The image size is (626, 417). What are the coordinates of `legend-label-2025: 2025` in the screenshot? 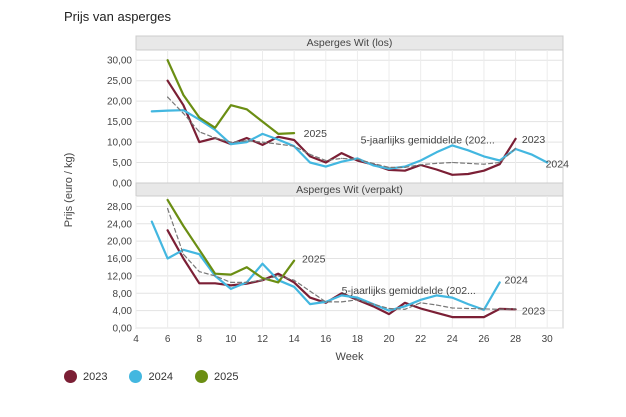 It's located at (226, 376).